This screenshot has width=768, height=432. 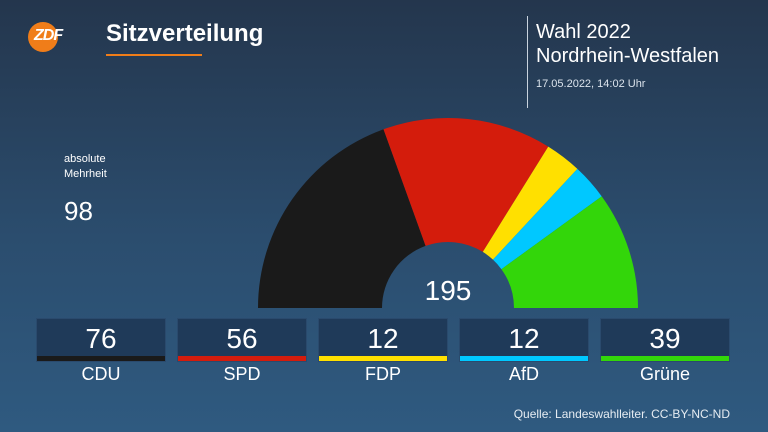 I want to click on slice-afd, so click(x=547, y=219).